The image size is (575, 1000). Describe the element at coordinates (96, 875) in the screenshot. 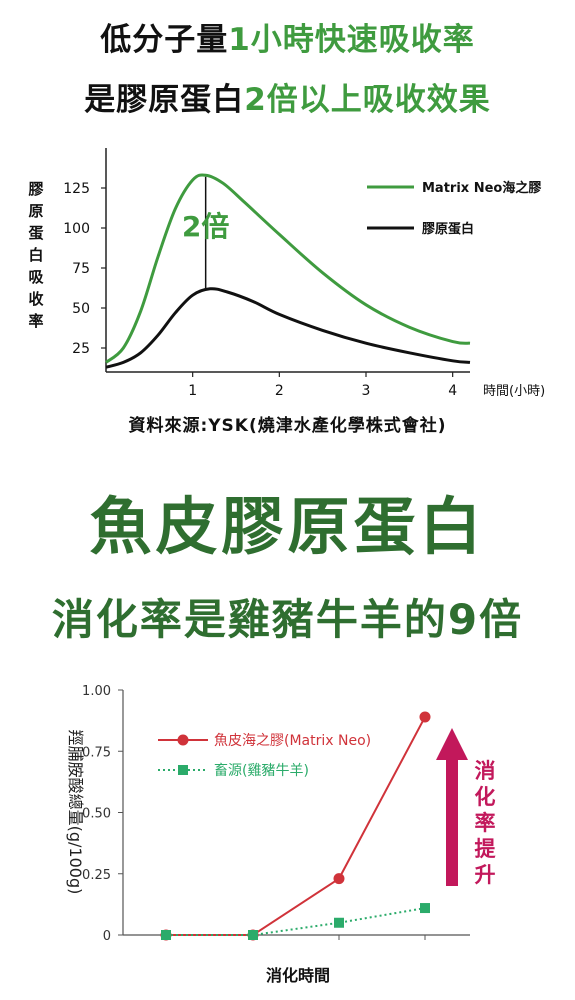

I see `y-tick-label: 0.25` at that location.